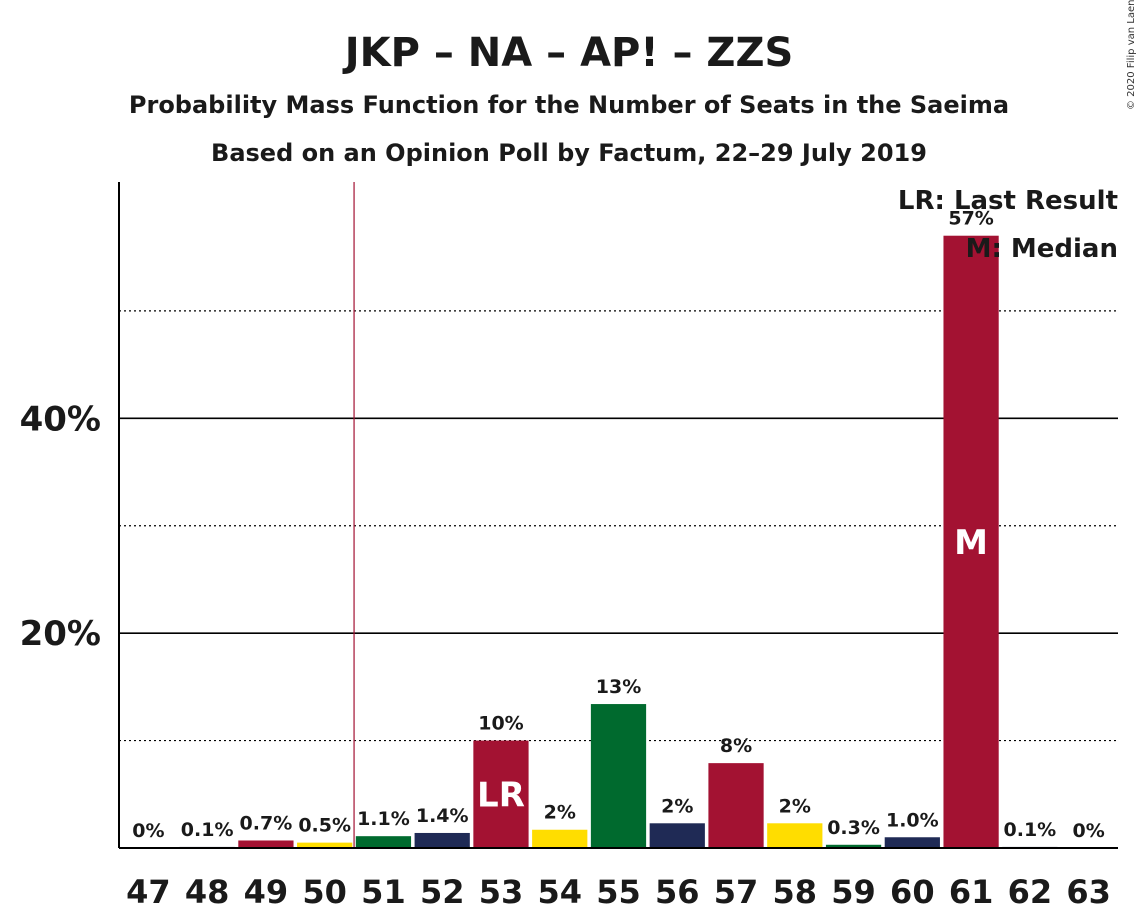 This screenshot has width=1139, height=924. What do you see at coordinates (1131, 55) in the screenshot?
I see `copyright-note: © 2020 Filip van Laenen` at bounding box center [1131, 55].